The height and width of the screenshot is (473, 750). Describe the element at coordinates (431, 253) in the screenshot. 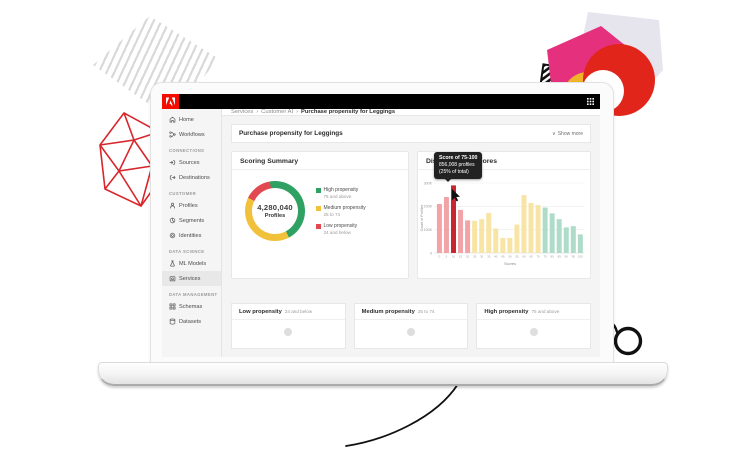

I see `svg-text: 0` at that location.